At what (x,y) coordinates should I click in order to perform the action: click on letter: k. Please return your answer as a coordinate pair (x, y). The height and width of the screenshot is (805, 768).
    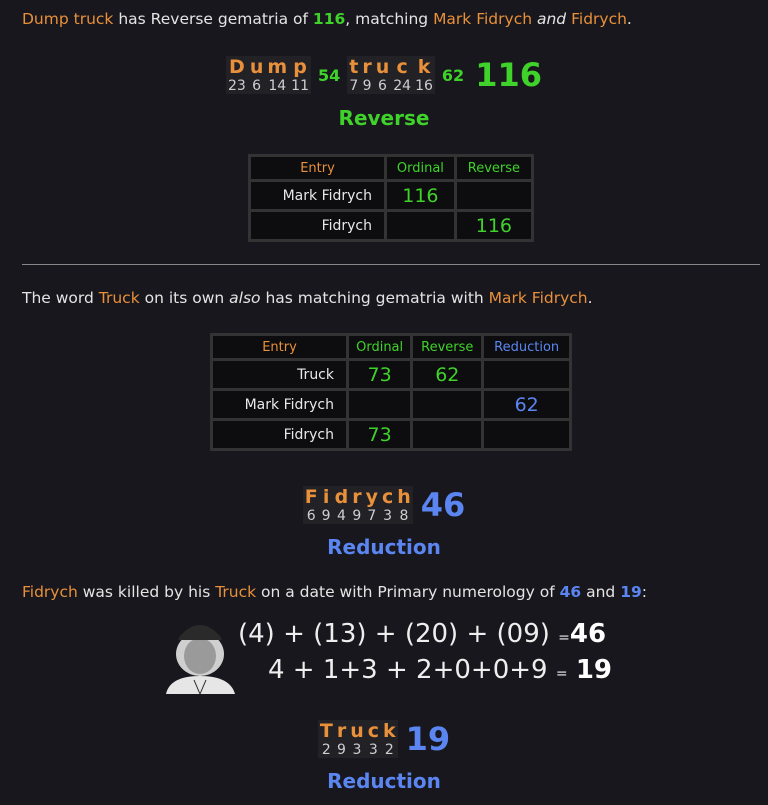
    Looking at the image, I should click on (424, 67).